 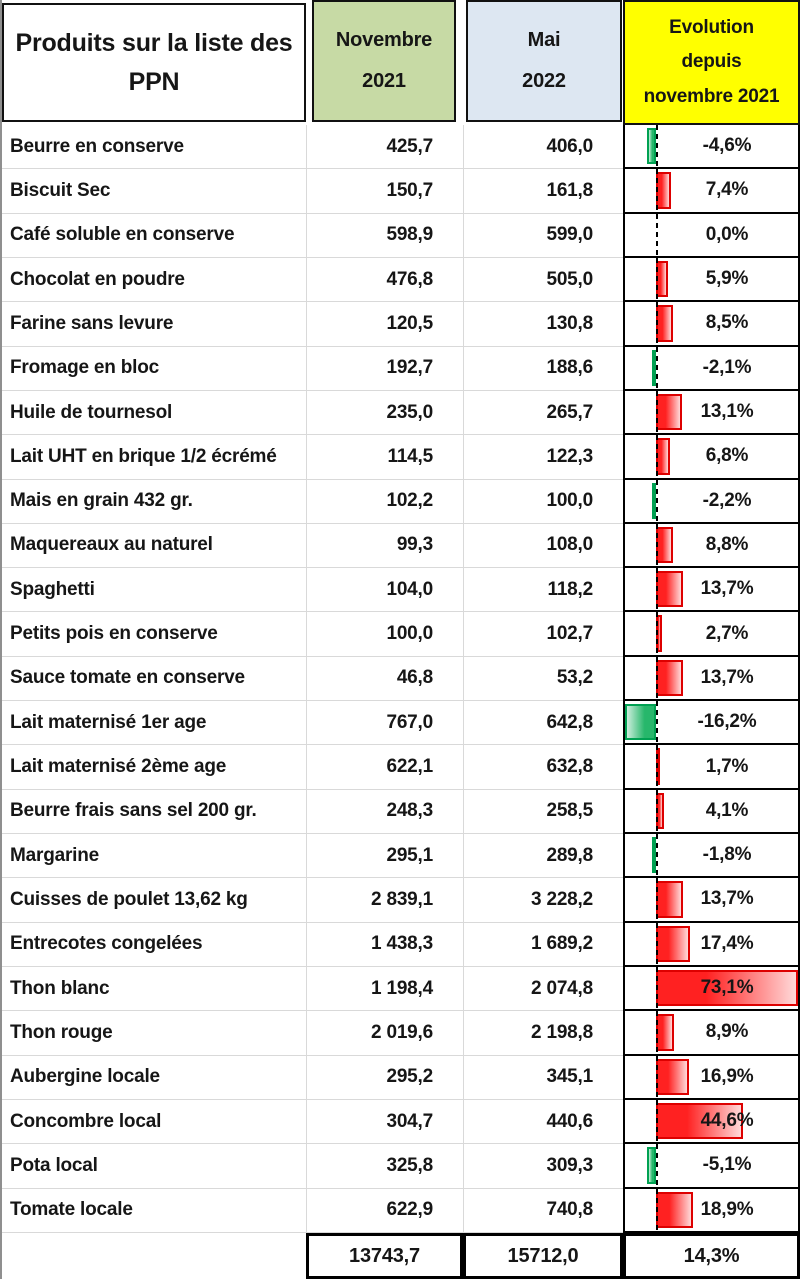 What do you see at coordinates (543, 1033) in the screenshot?
I see `mai-value-cell: 2 198,8` at bounding box center [543, 1033].